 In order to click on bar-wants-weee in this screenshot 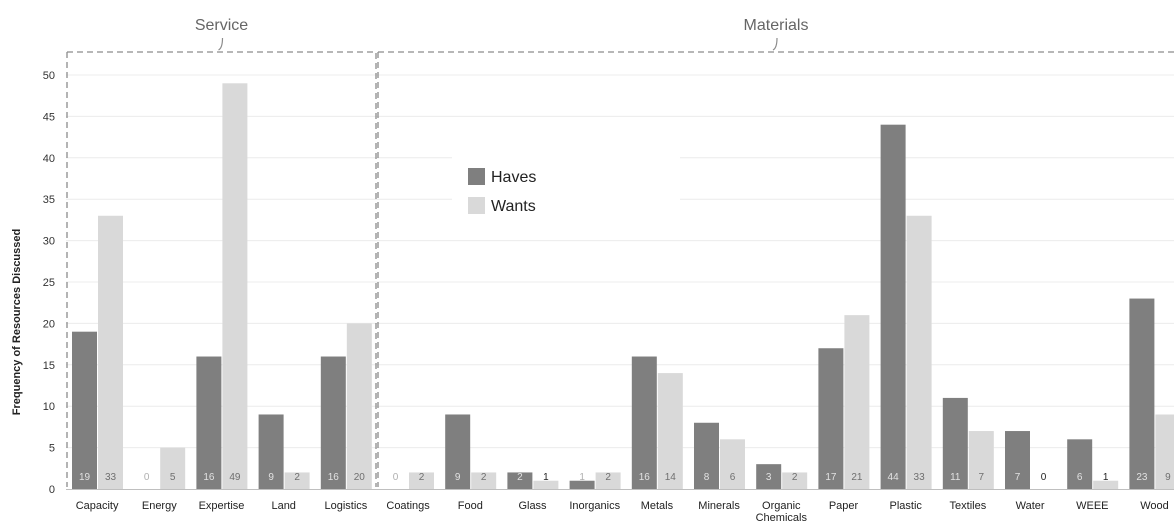, I will do `click(1106, 484)`.